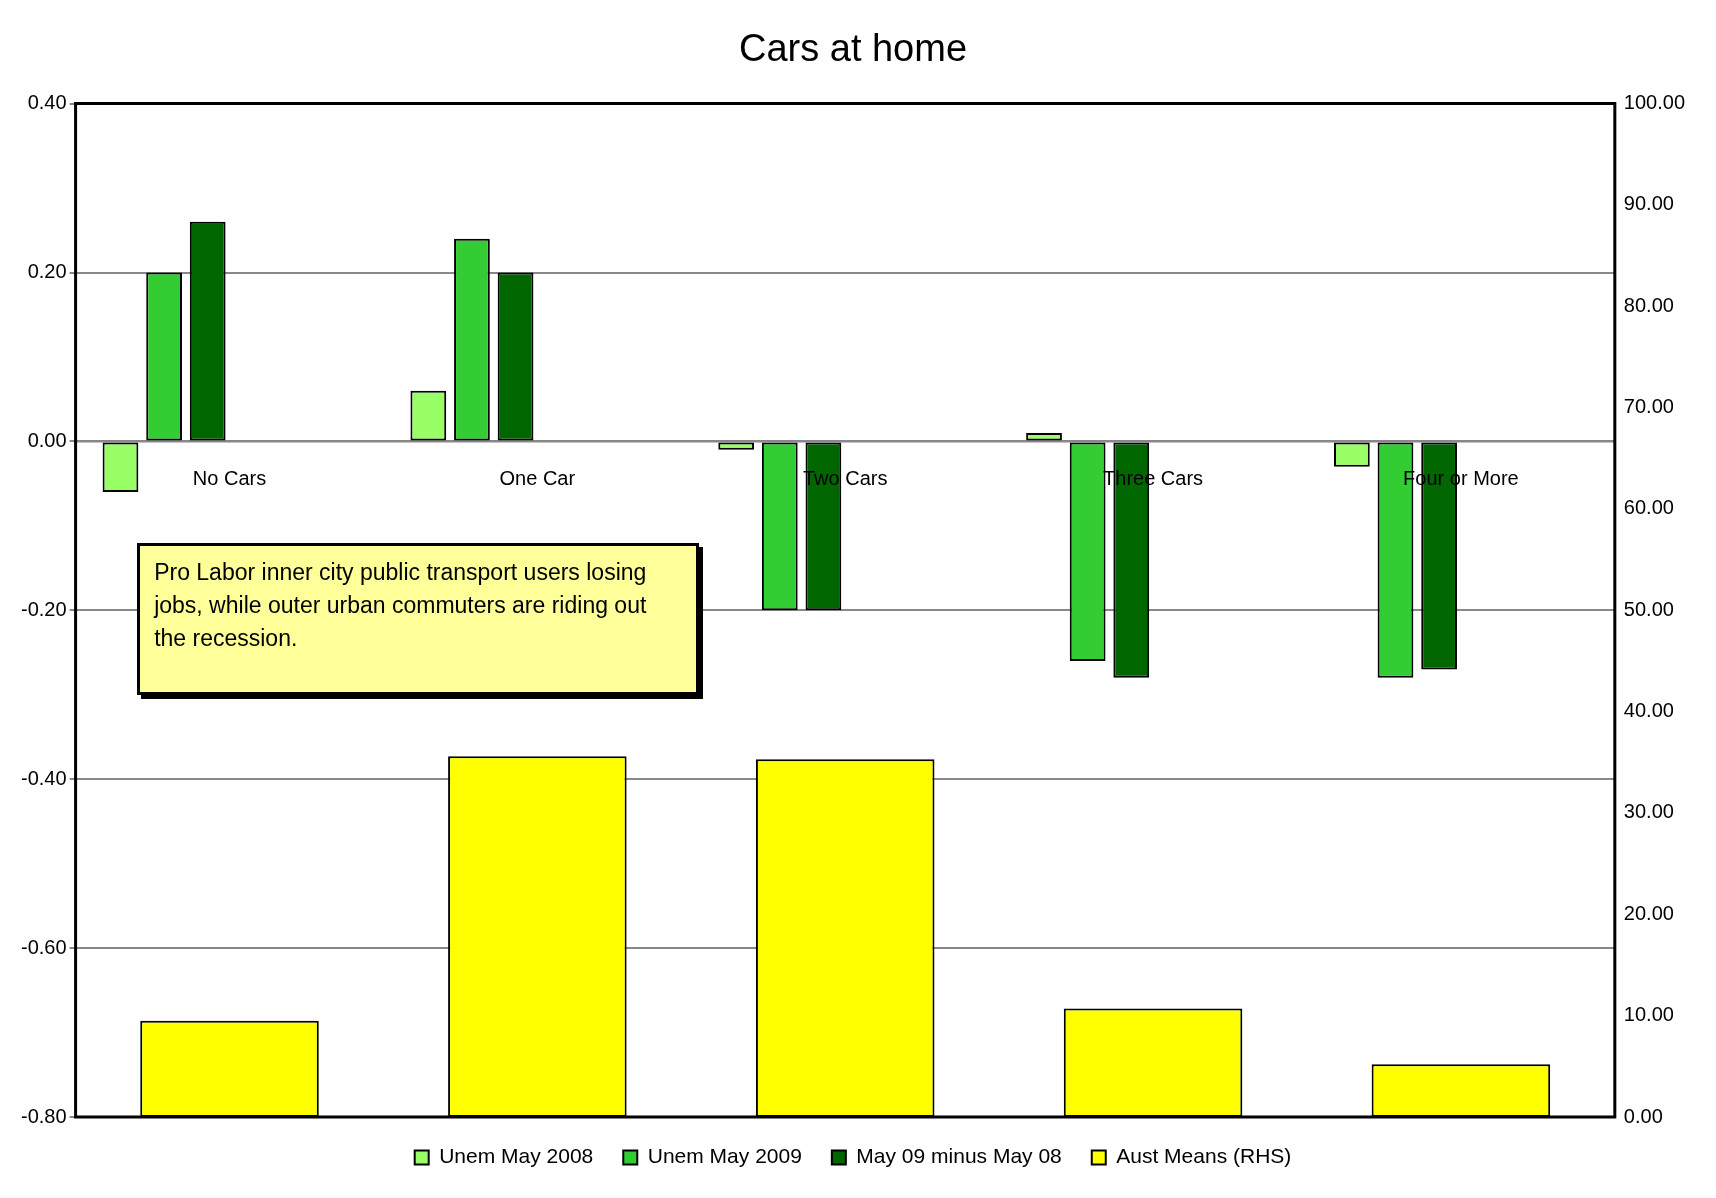  What do you see at coordinates (1648, 608) in the screenshot?
I see `y2-tick-label: 50.00` at bounding box center [1648, 608].